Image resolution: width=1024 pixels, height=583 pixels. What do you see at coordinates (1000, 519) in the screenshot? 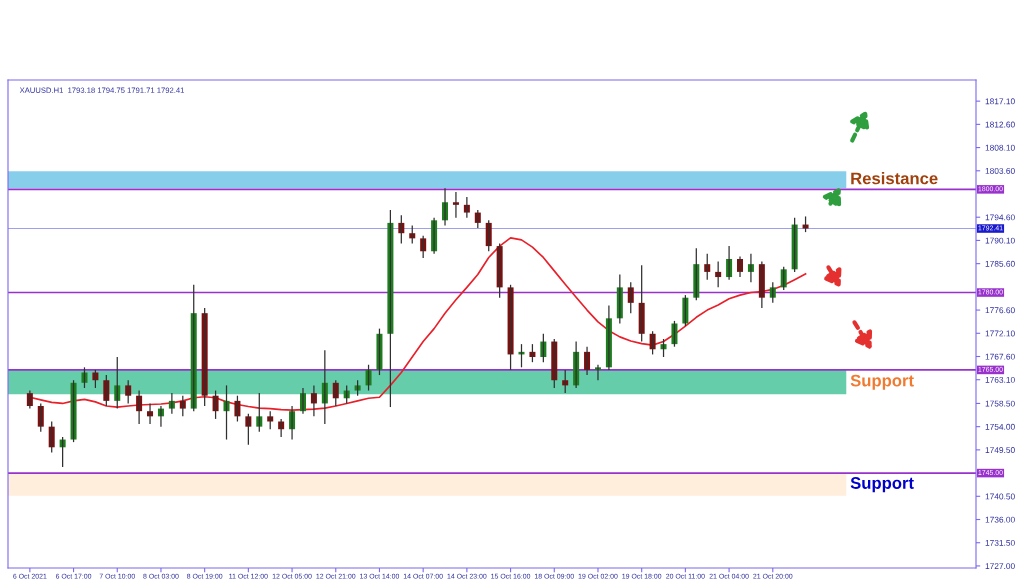
I see `y-tick-label: 1736.00` at bounding box center [1000, 519].